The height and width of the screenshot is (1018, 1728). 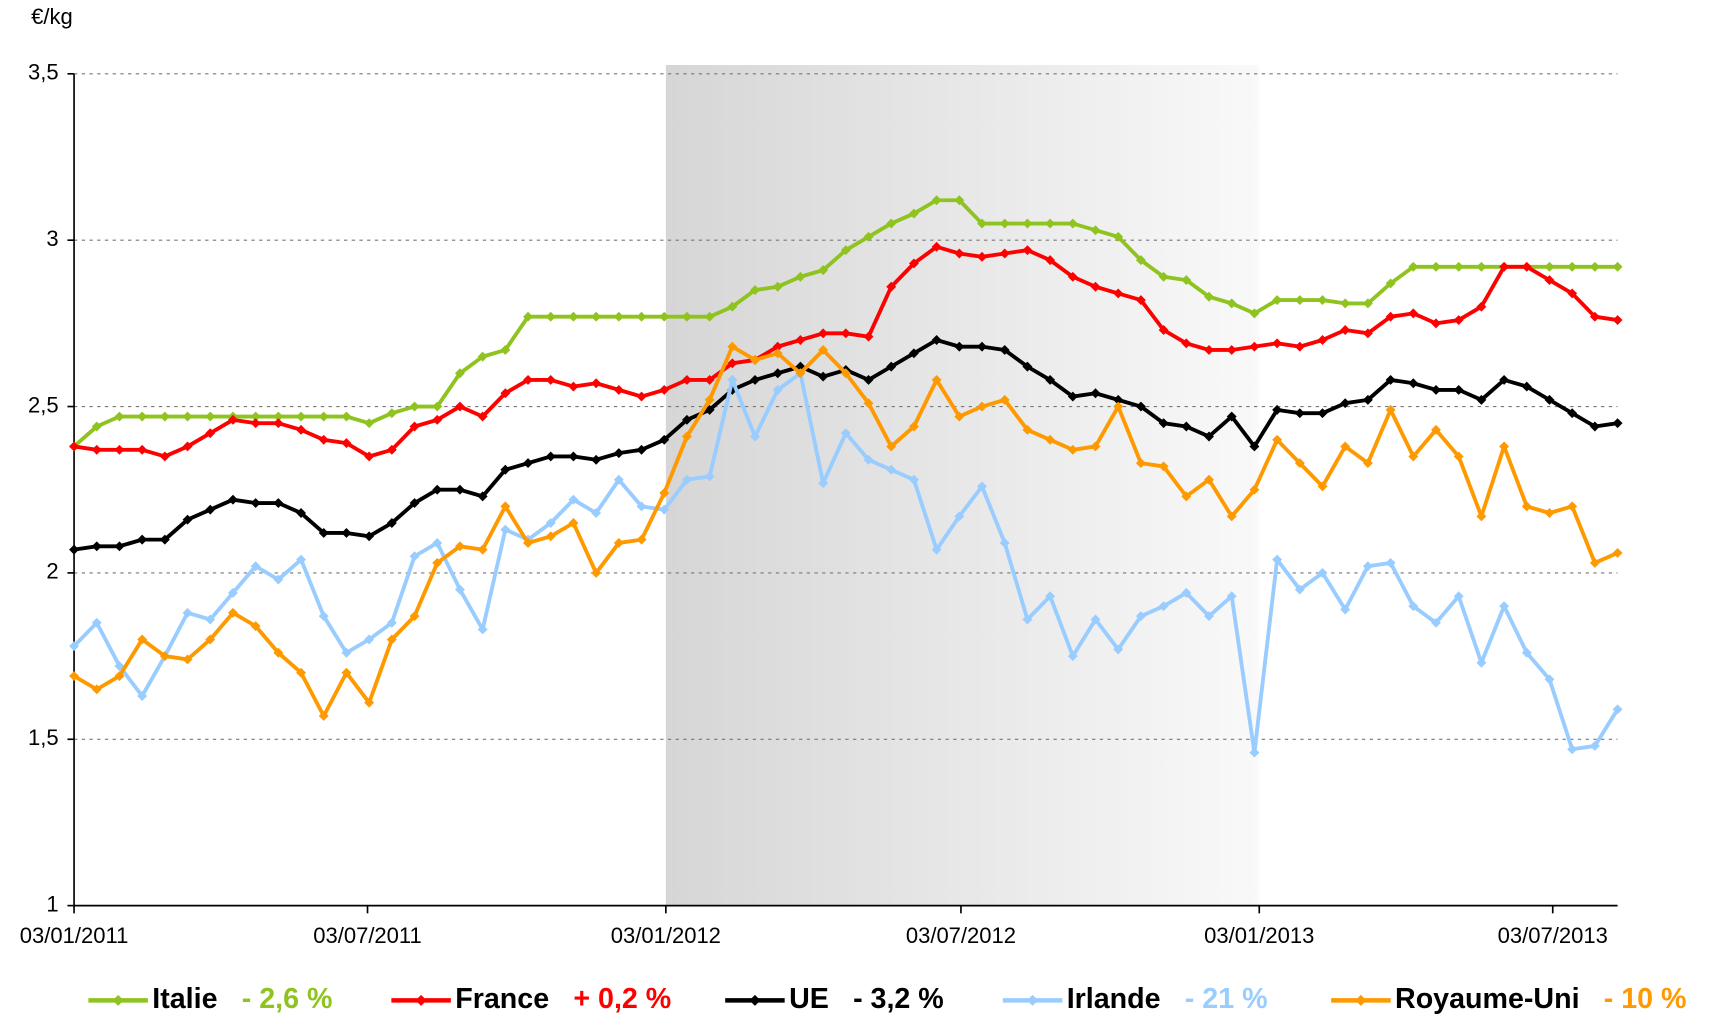 I want to click on legend-change: - 10 %, so click(x=1645, y=999).